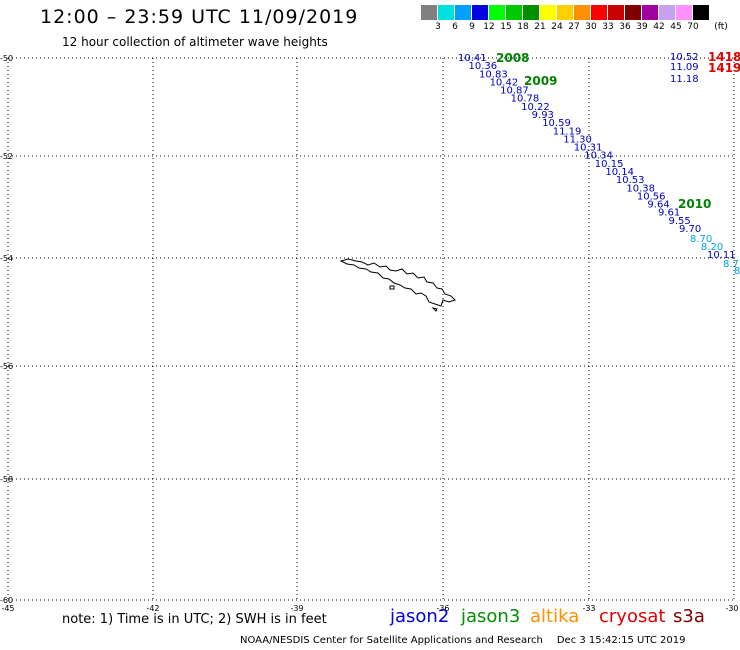 Image resolution: width=740 pixels, height=650 pixels. Describe the element at coordinates (679, 221) in the screenshot. I see `track-value-label: 9.55` at that location.